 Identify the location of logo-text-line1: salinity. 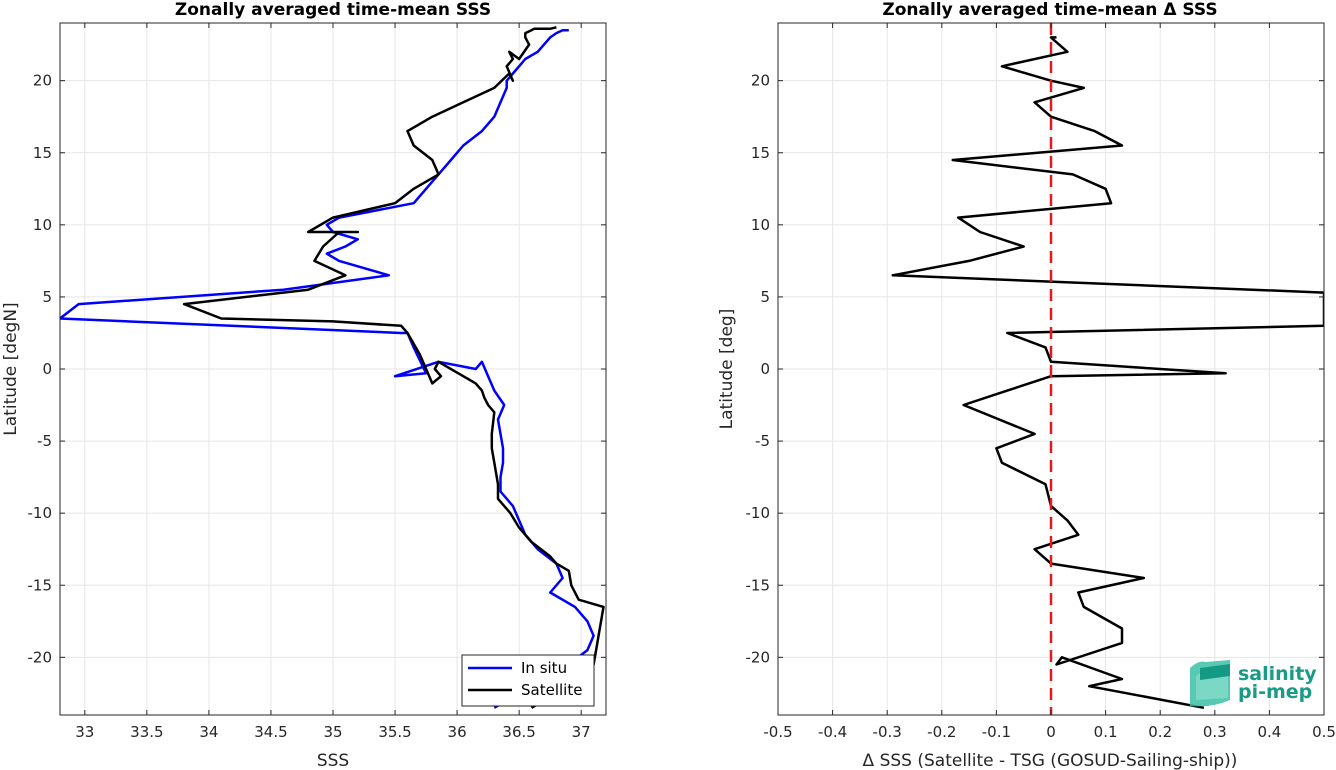
(1277, 674).